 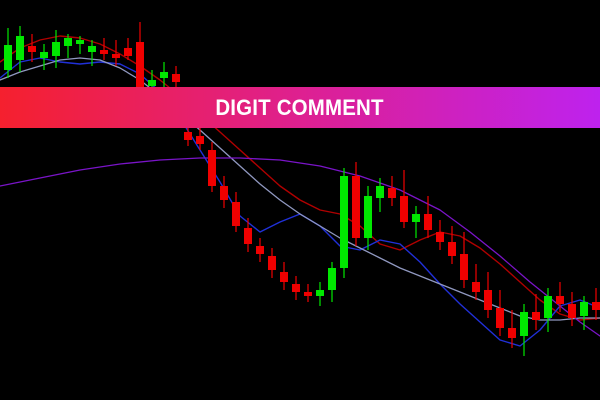 I want to click on title-banner: DIGIT COMMENT, so click(x=300, y=107).